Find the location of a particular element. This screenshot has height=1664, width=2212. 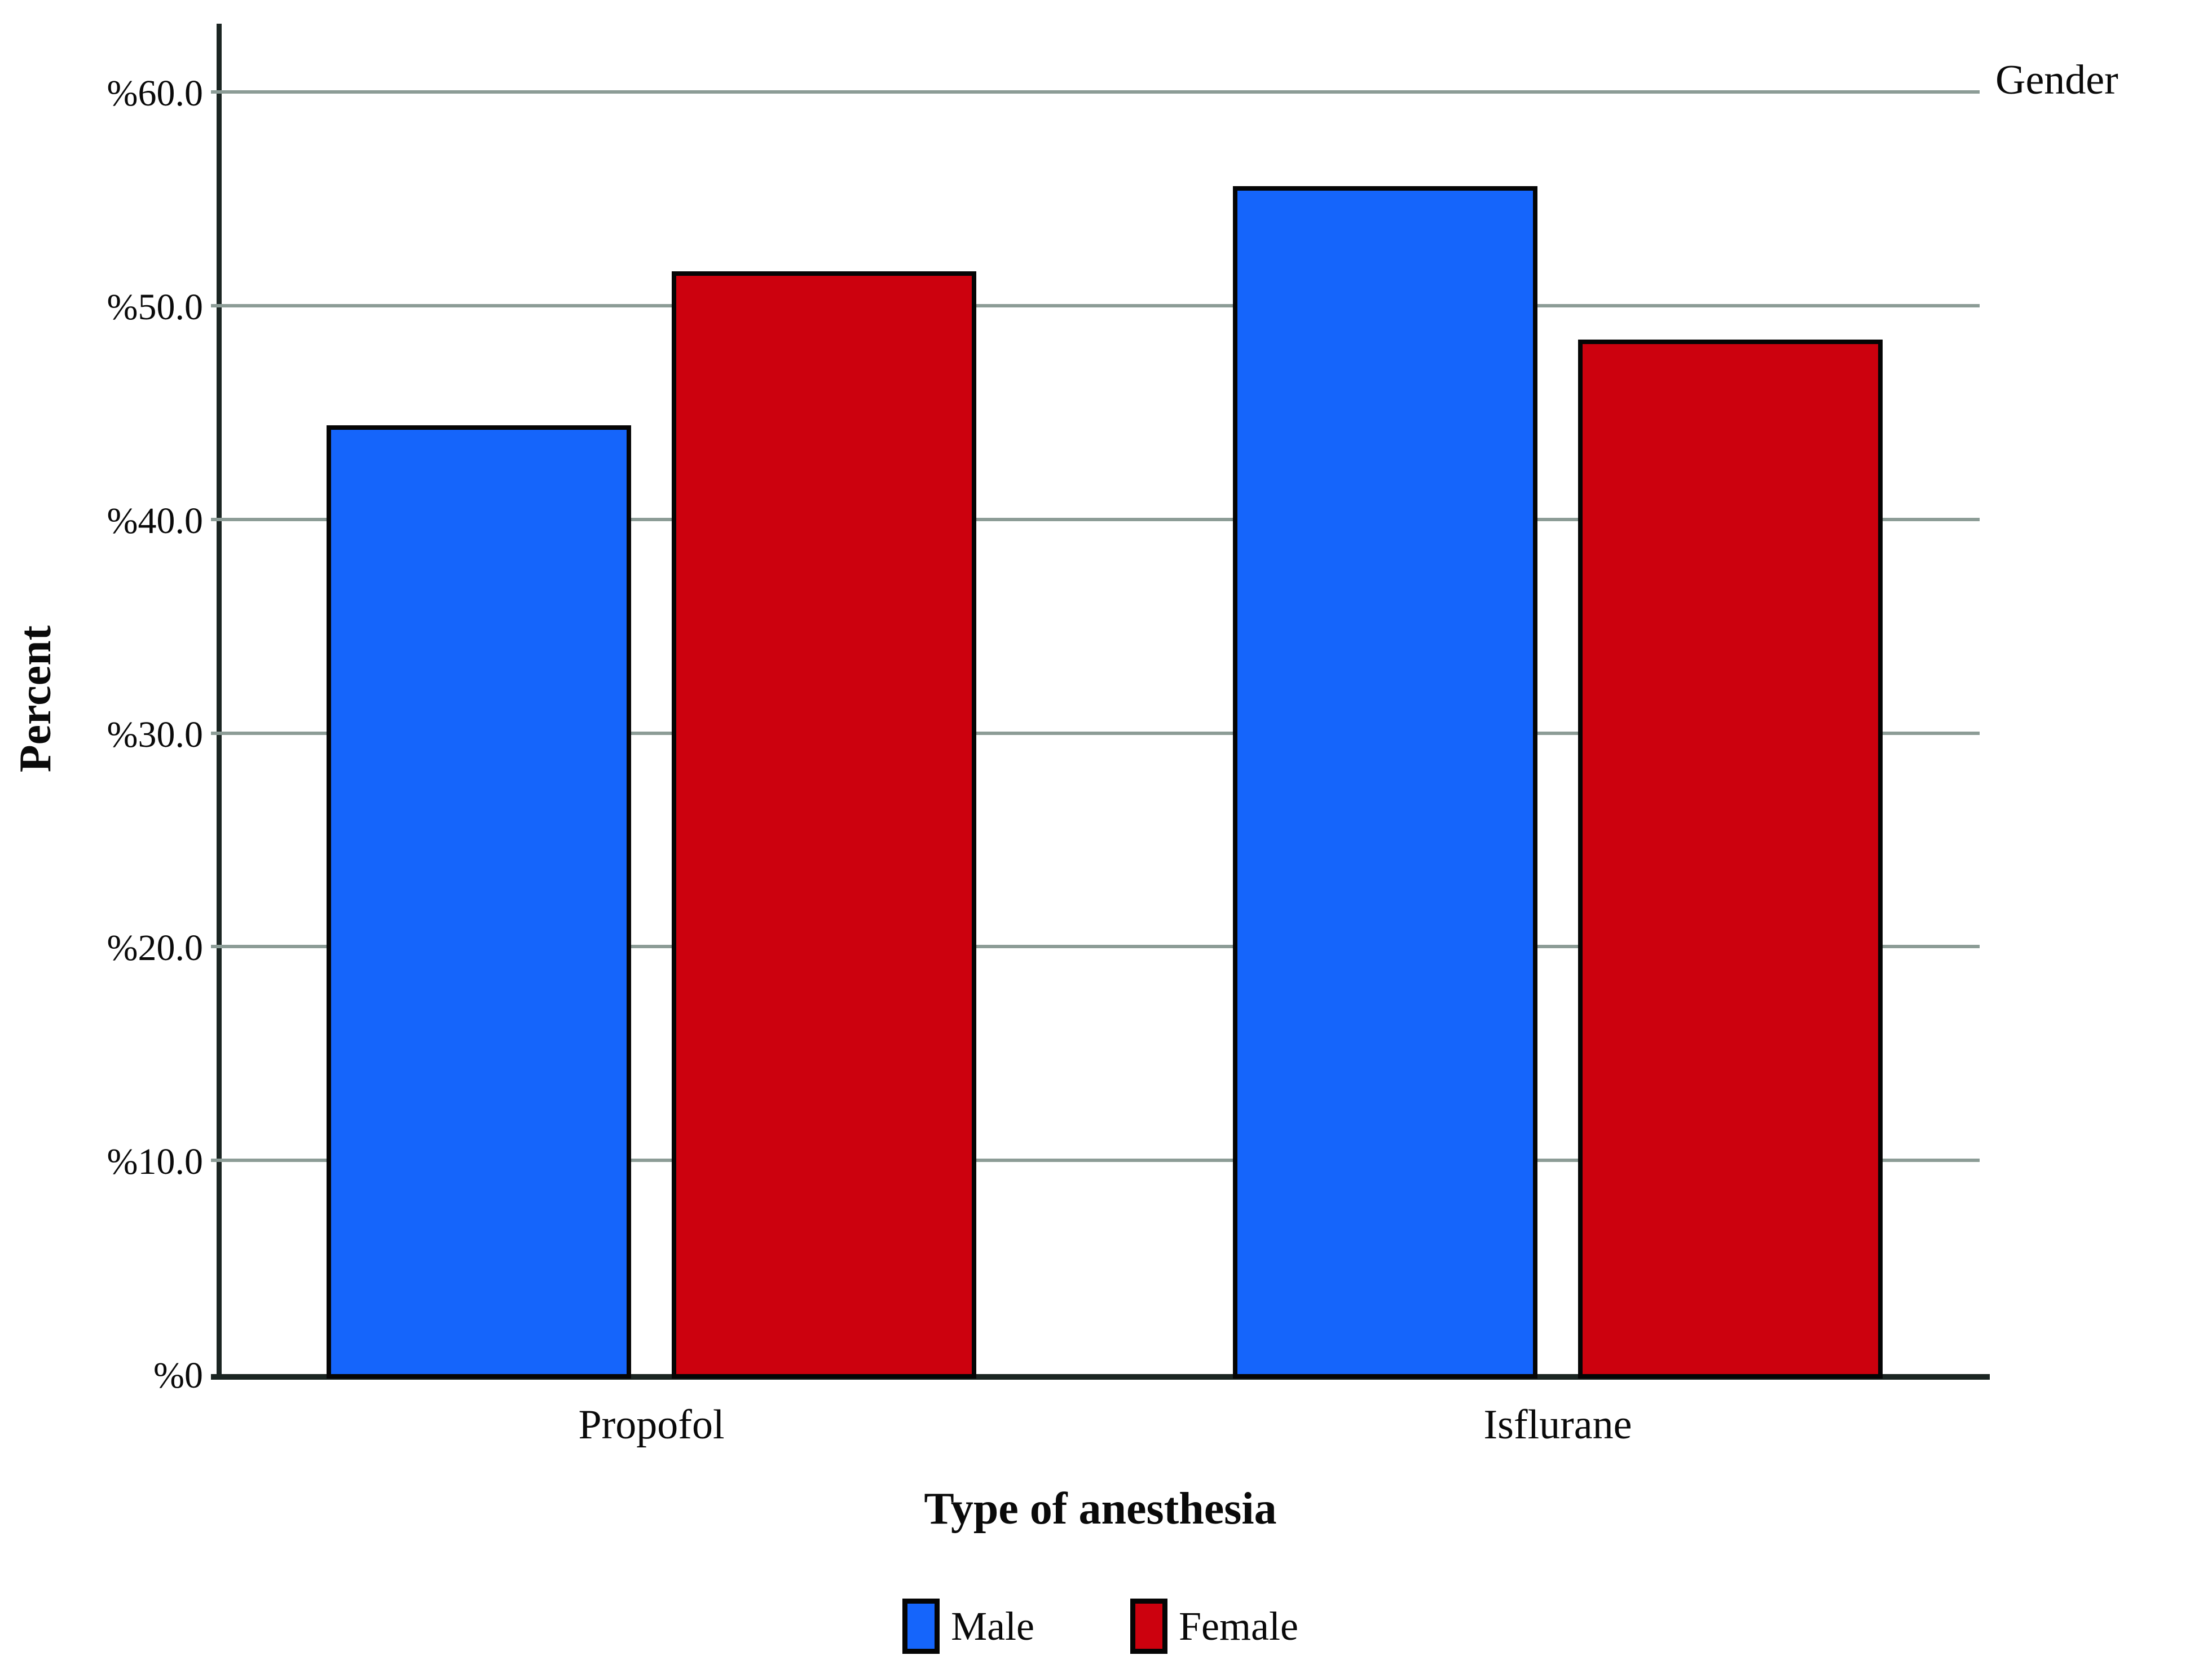

y-tick-label-40: %40.0 is located at coordinates (155, 521).